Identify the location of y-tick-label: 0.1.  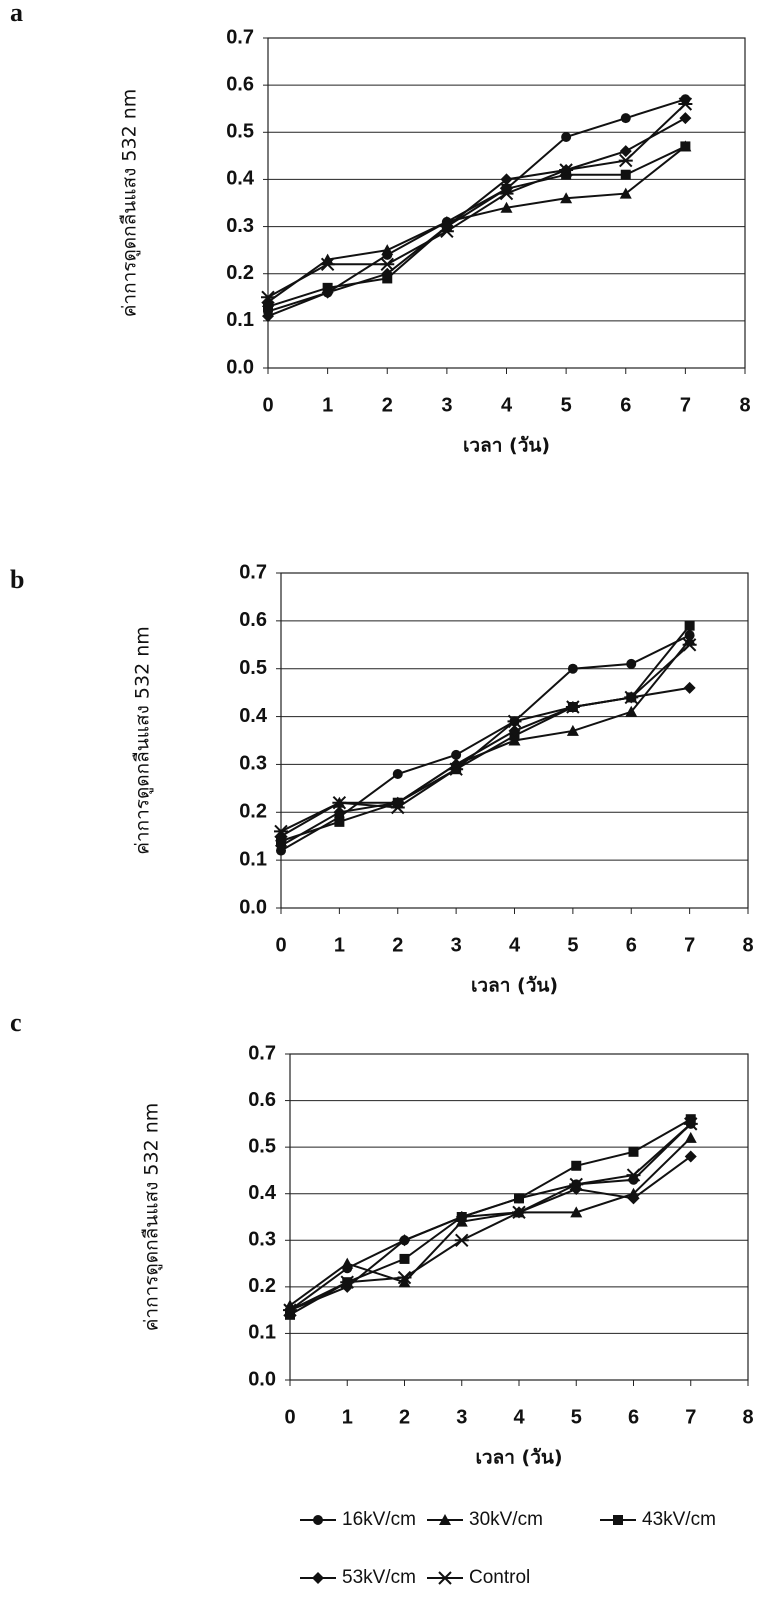
(240, 320).